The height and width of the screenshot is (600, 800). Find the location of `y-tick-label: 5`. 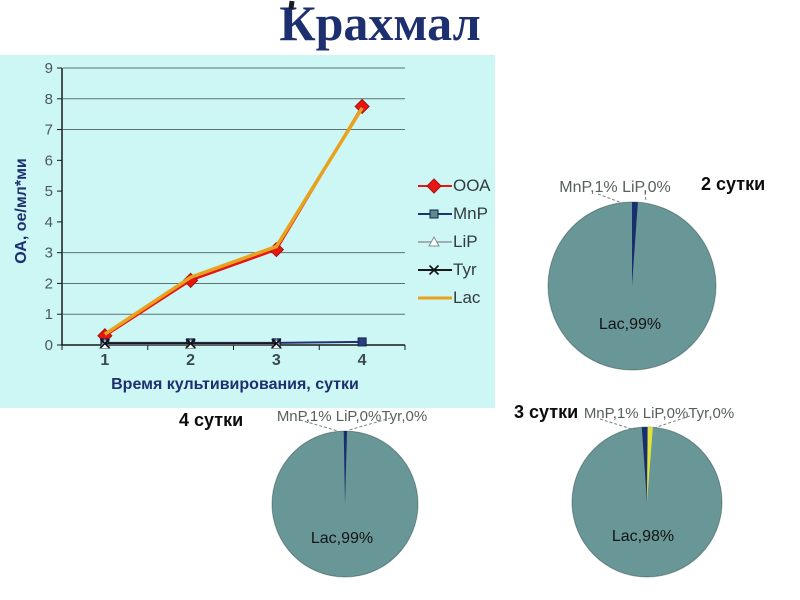

y-tick-label: 5 is located at coordinates (49, 191).